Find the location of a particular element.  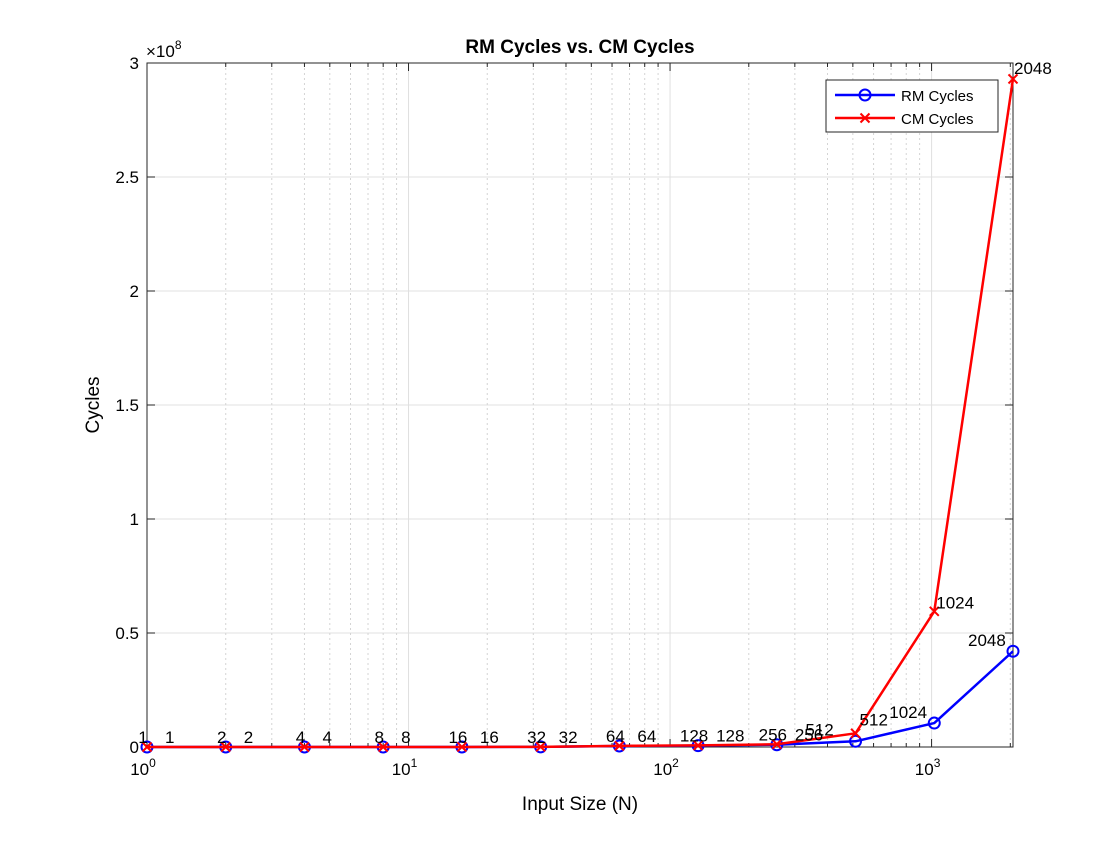

data-label-rm: 1024 is located at coordinates (908, 712).